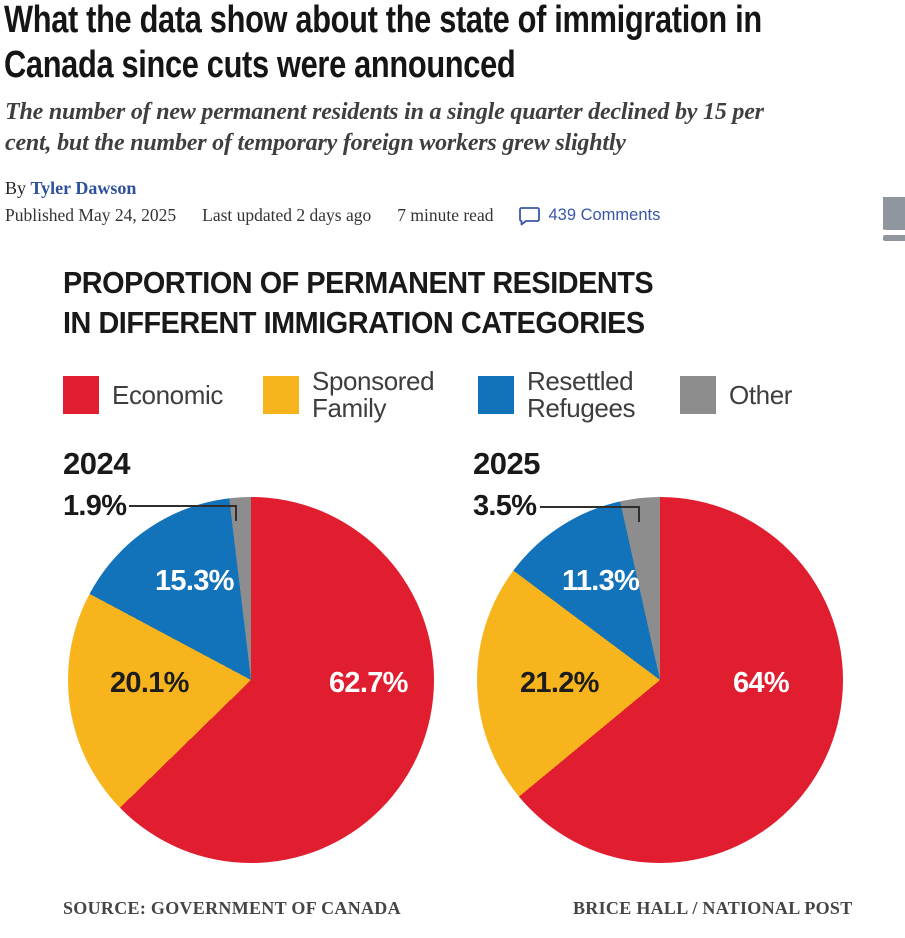 The width and height of the screenshot is (905, 938). What do you see at coordinates (761, 394) in the screenshot?
I see `legend-label: Other` at bounding box center [761, 394].